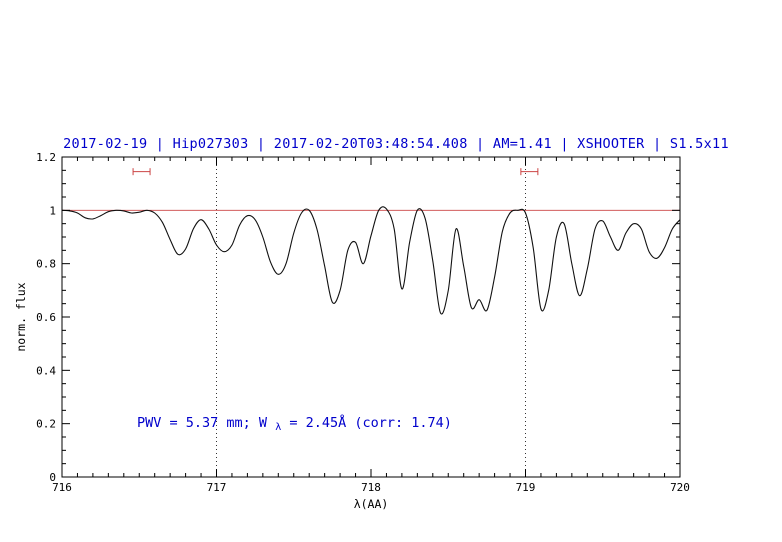 The image size is (782, 542). I want to click on y-tick-label: 0.6, so click(46, 317).